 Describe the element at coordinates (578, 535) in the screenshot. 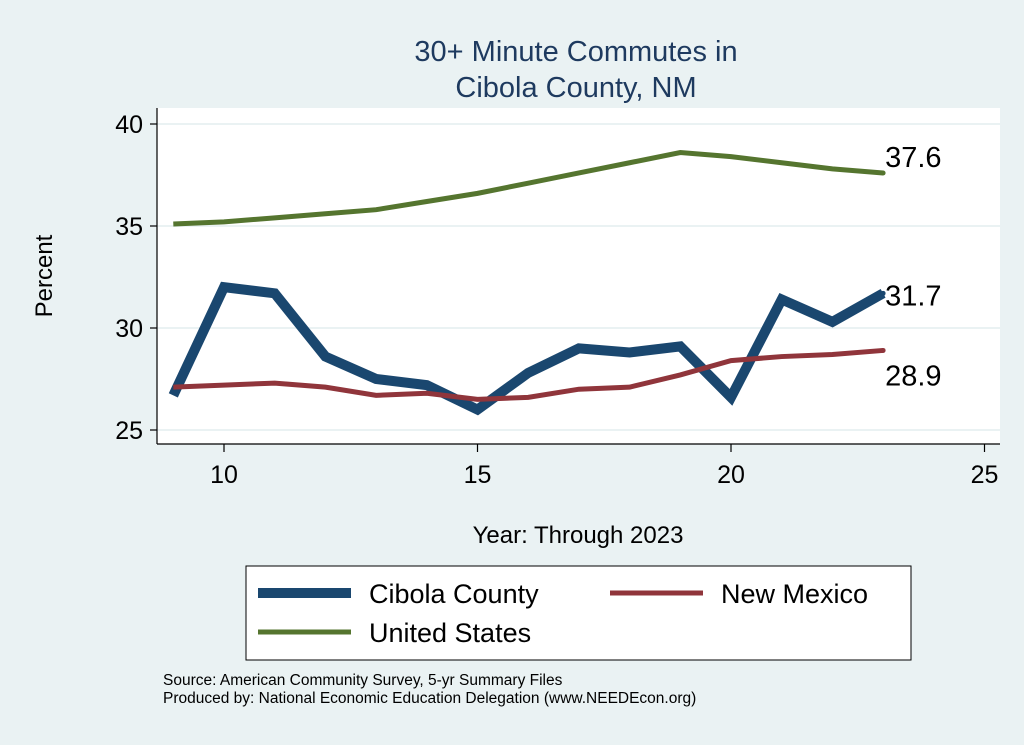

I see `x-axis-label: Year: Through 2023` at that location.